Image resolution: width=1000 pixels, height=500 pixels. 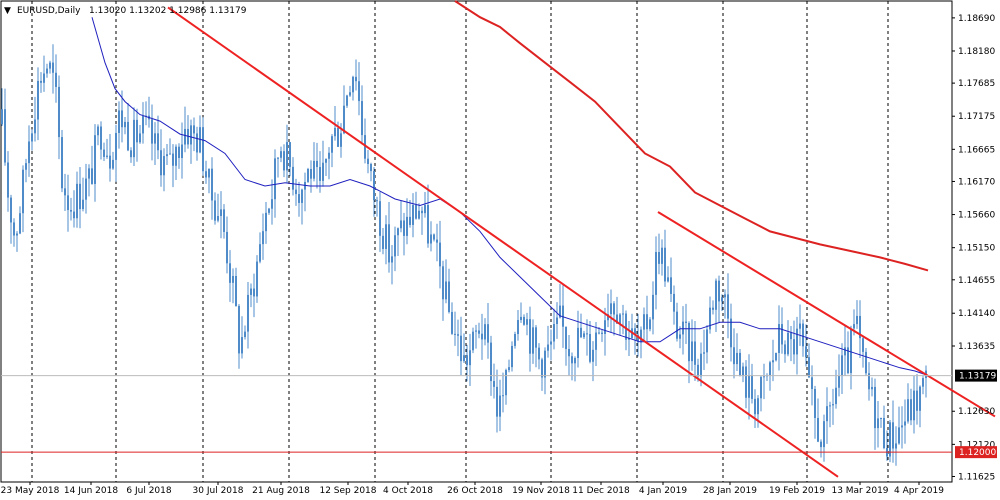 I want to click on y-tick-label: 1.15150, so click(x=976, y=249).